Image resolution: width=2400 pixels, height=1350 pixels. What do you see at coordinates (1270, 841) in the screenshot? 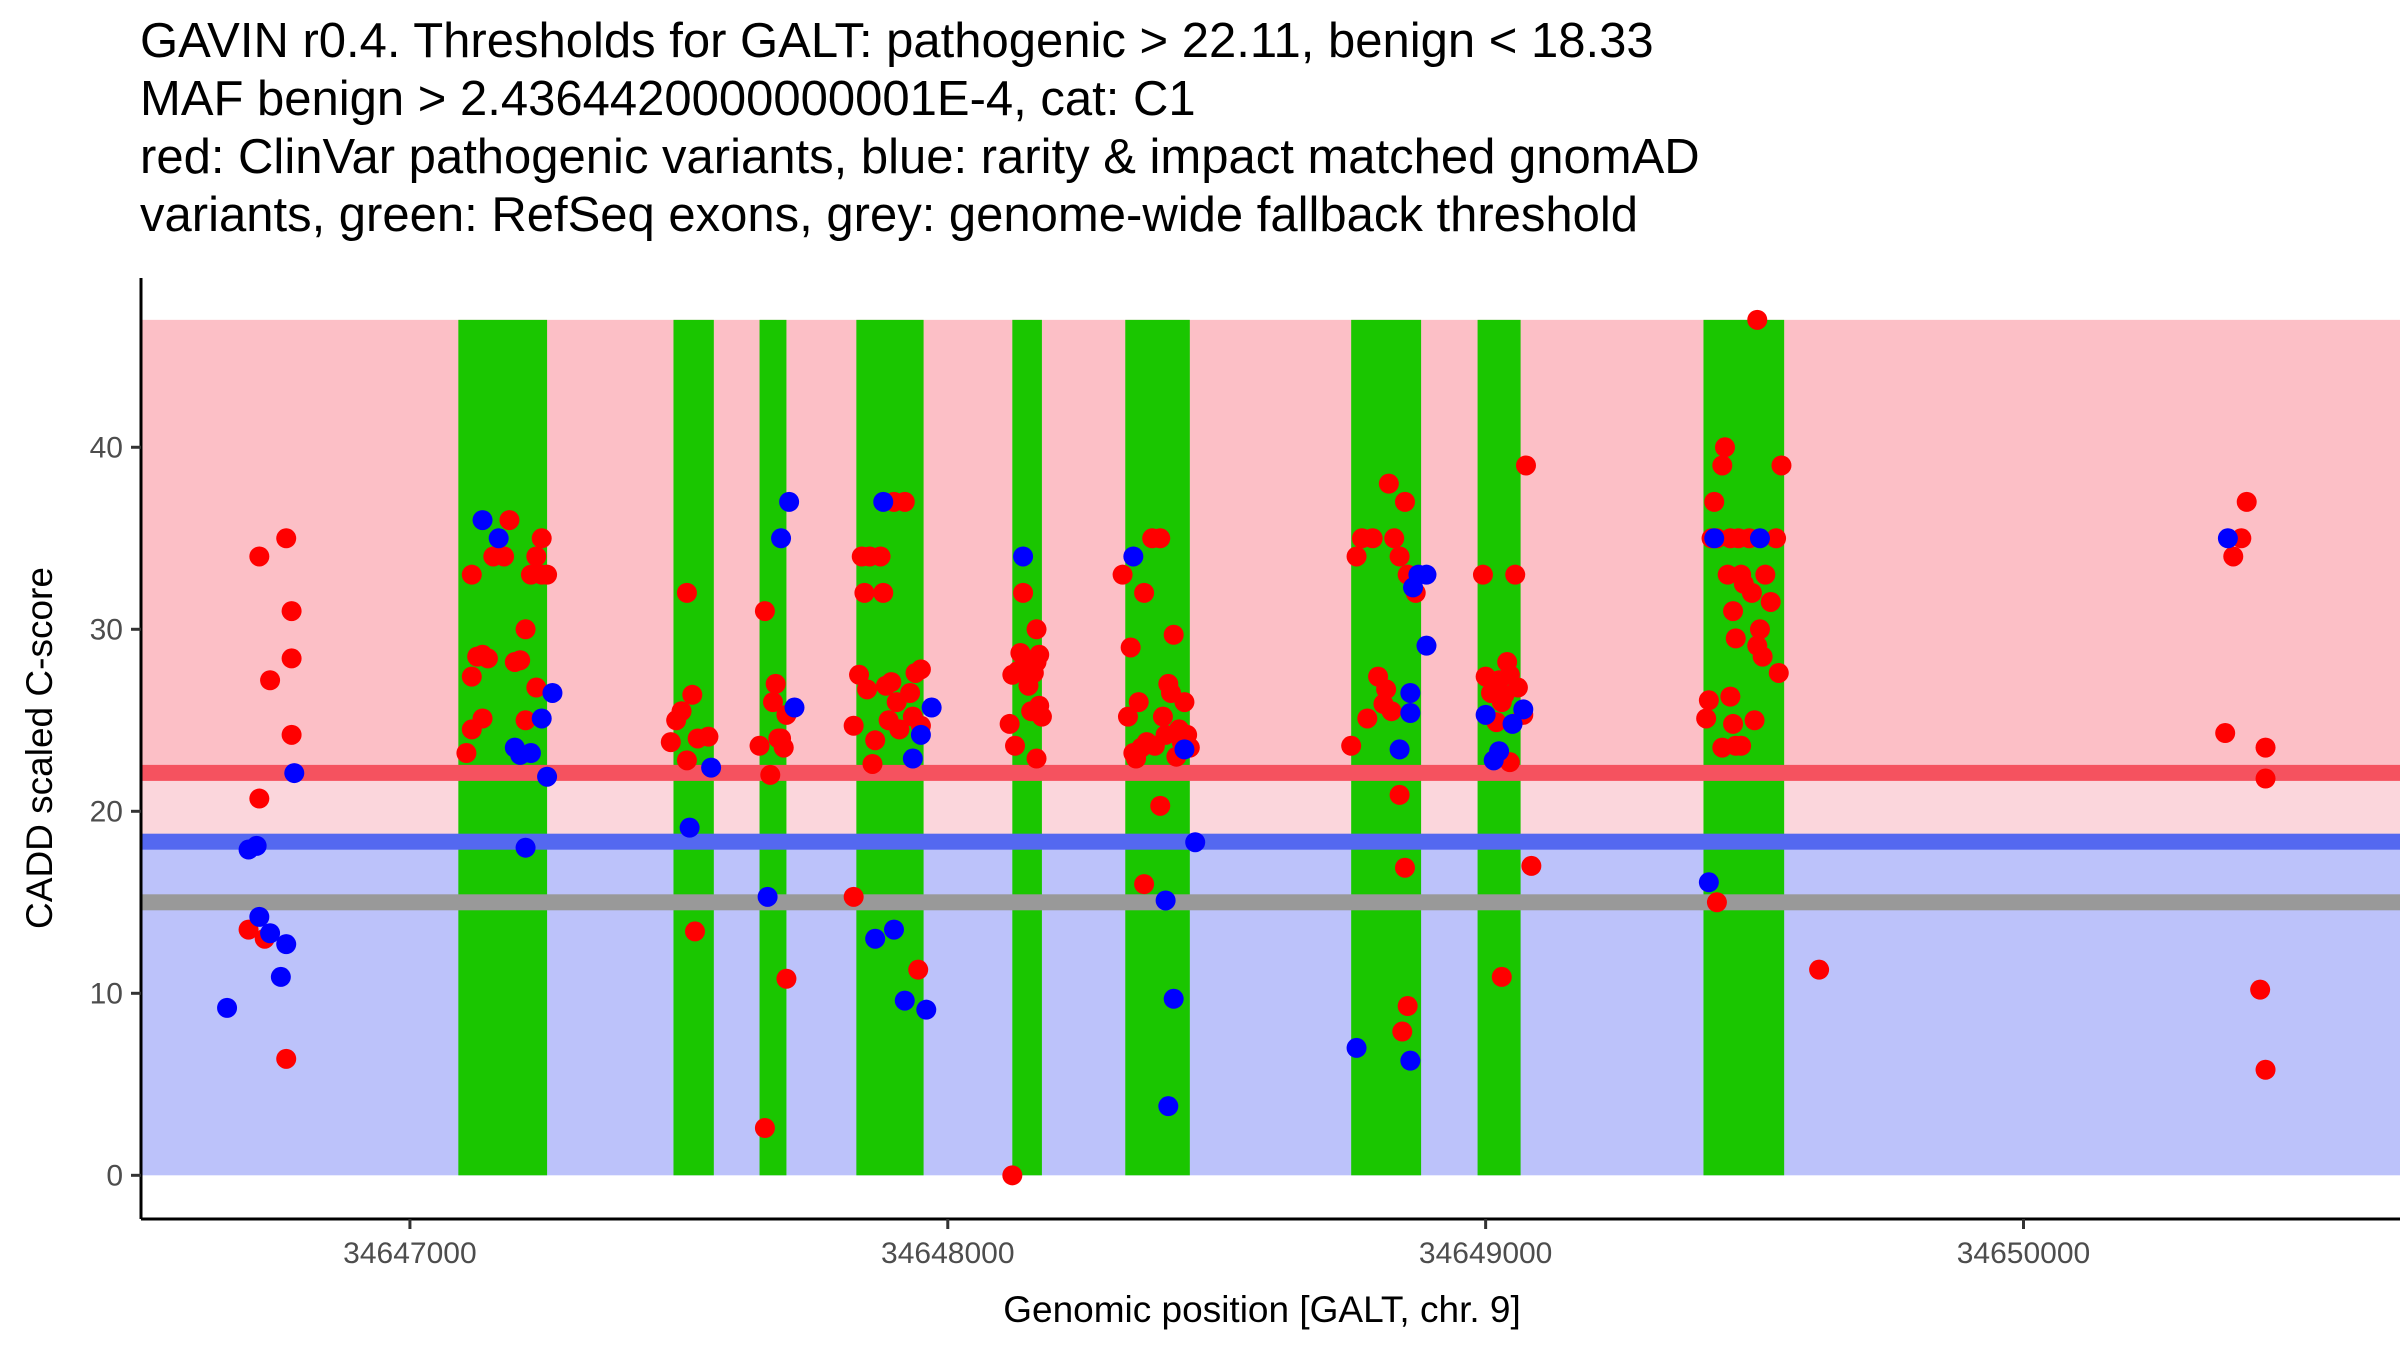
I see `benign-threshold-line` at bounding box center [1270, 841].